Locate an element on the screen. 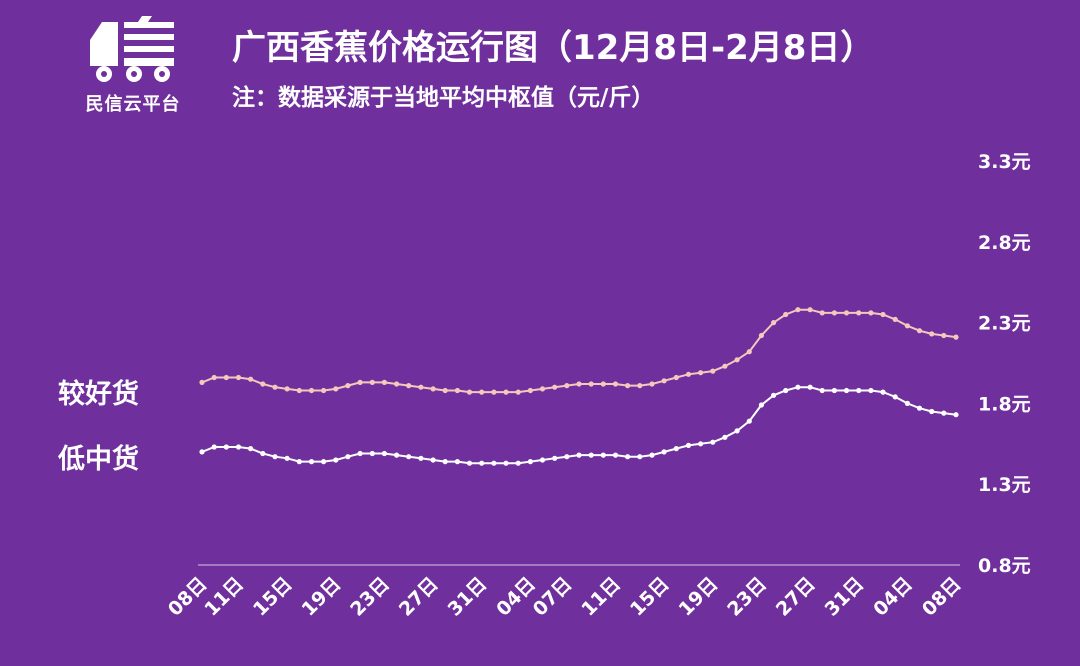  y-tick-label: 2.8元 is located at coordinates (1004, 243).